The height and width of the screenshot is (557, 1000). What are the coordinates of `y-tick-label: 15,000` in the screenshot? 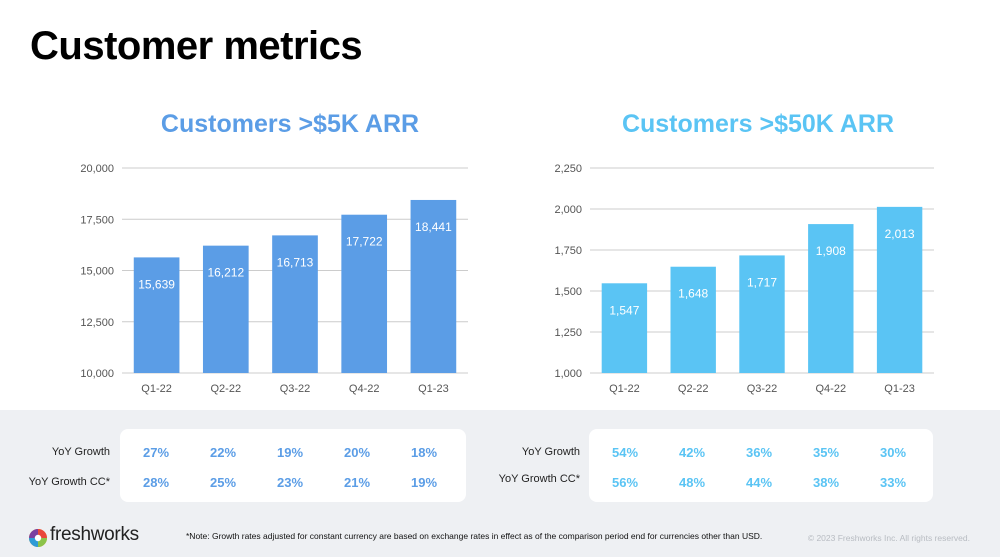 It's located at (97, 272).